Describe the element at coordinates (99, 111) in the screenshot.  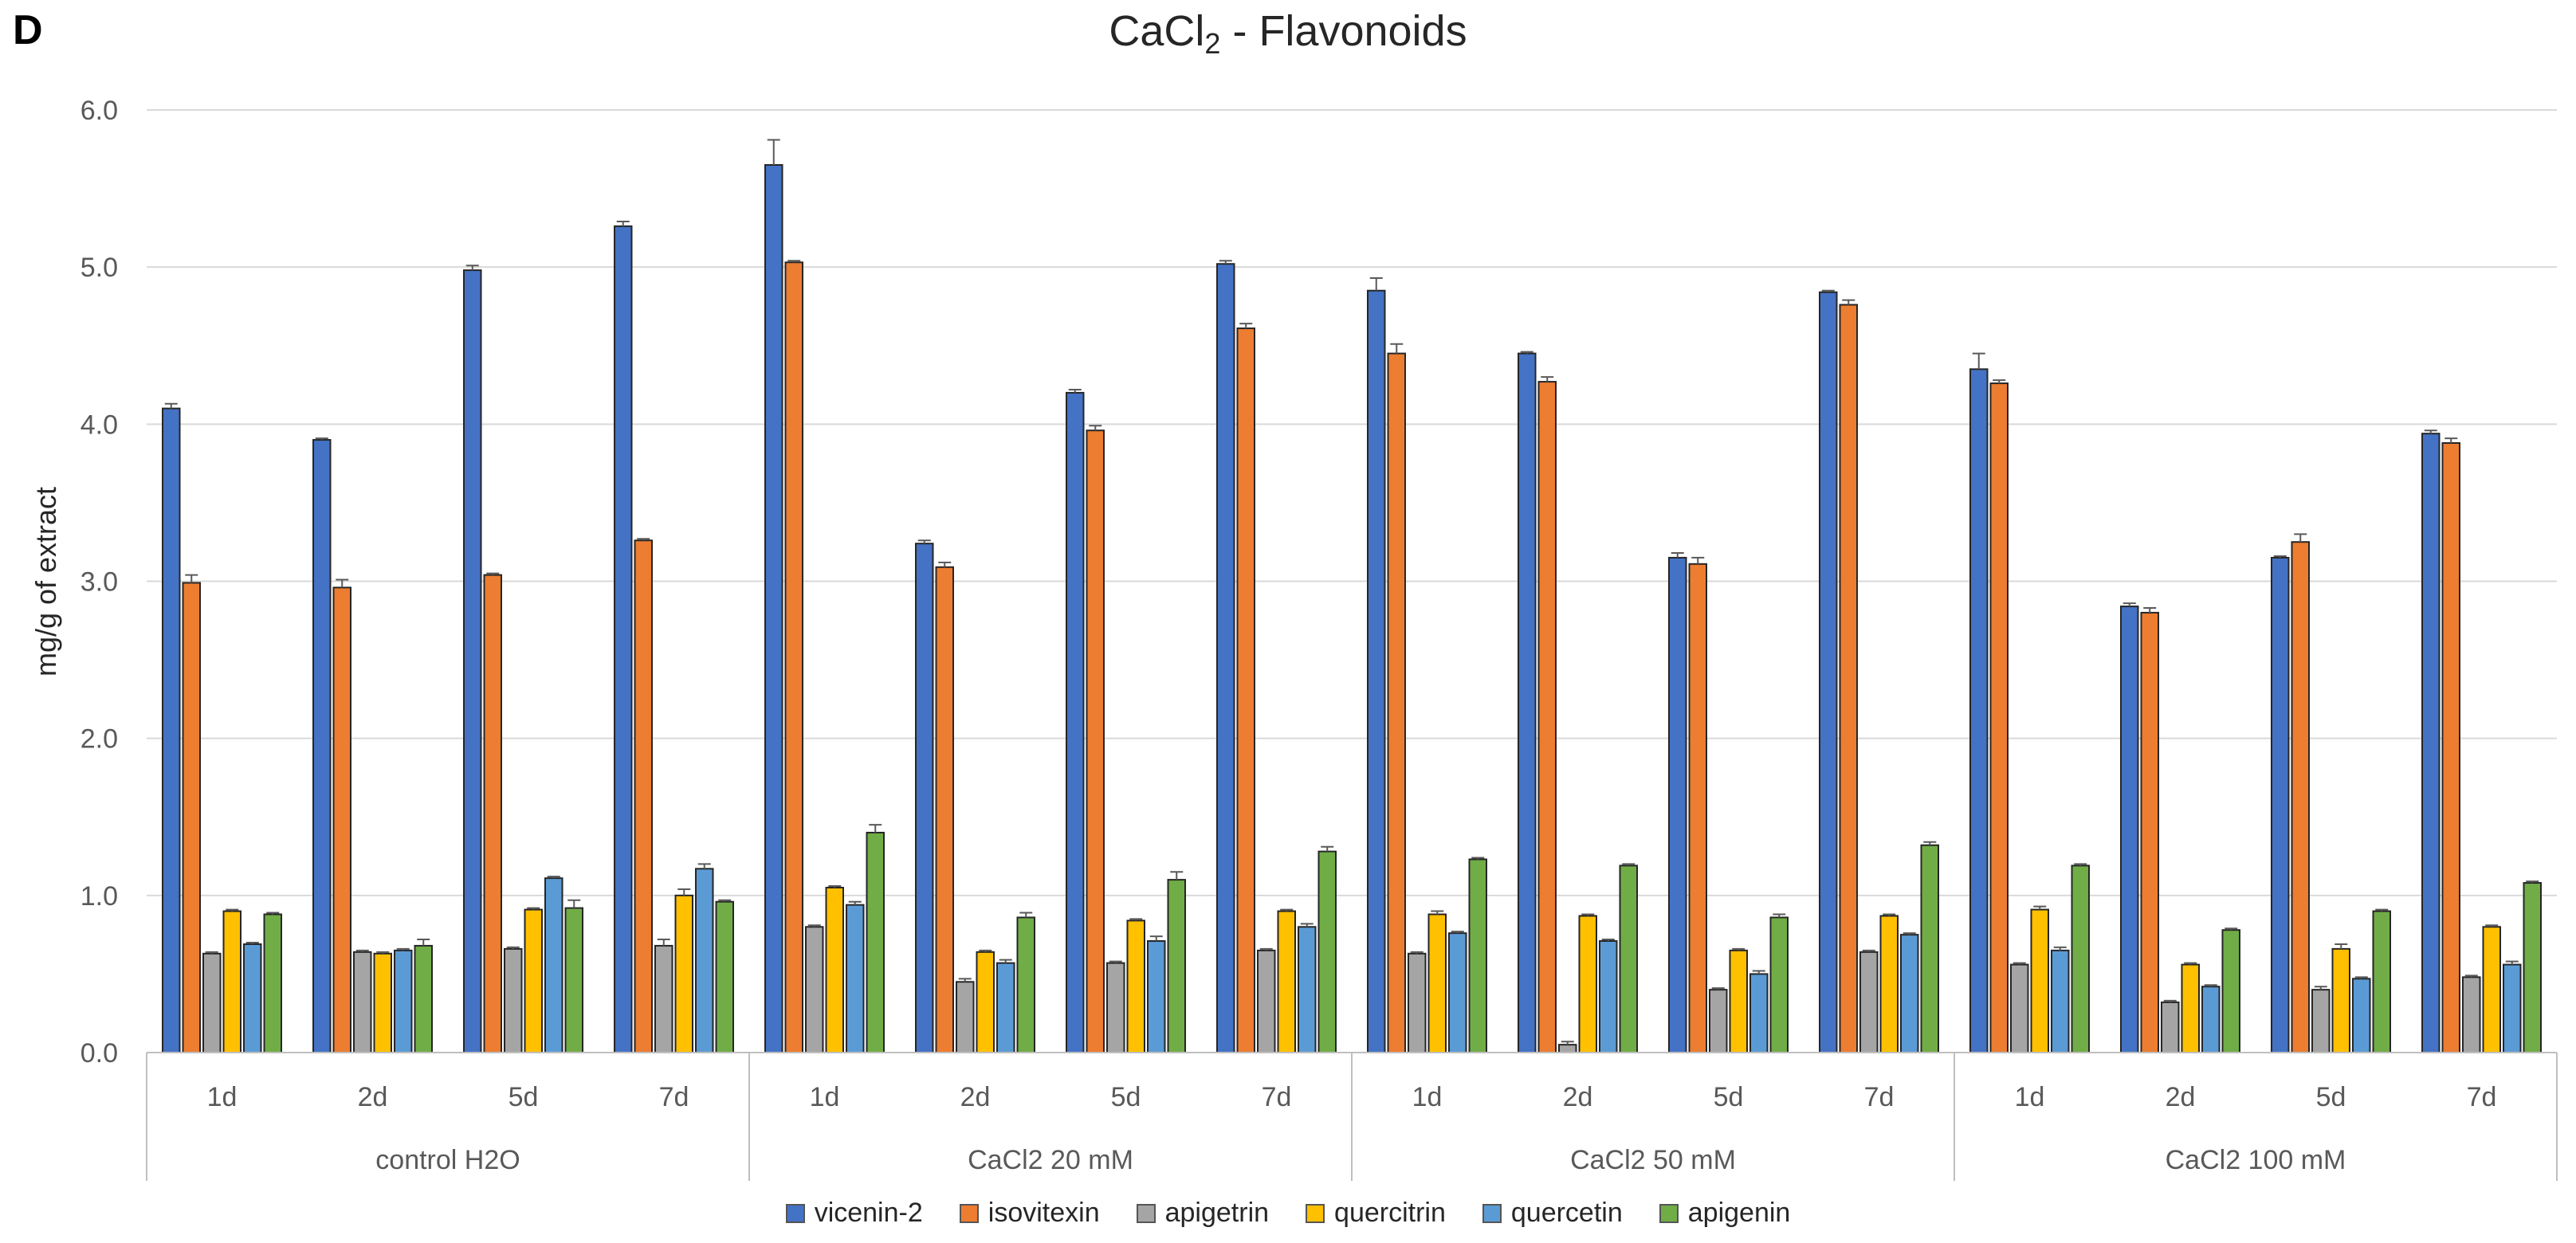
I see `y-tick-label: 6.0` at that location.